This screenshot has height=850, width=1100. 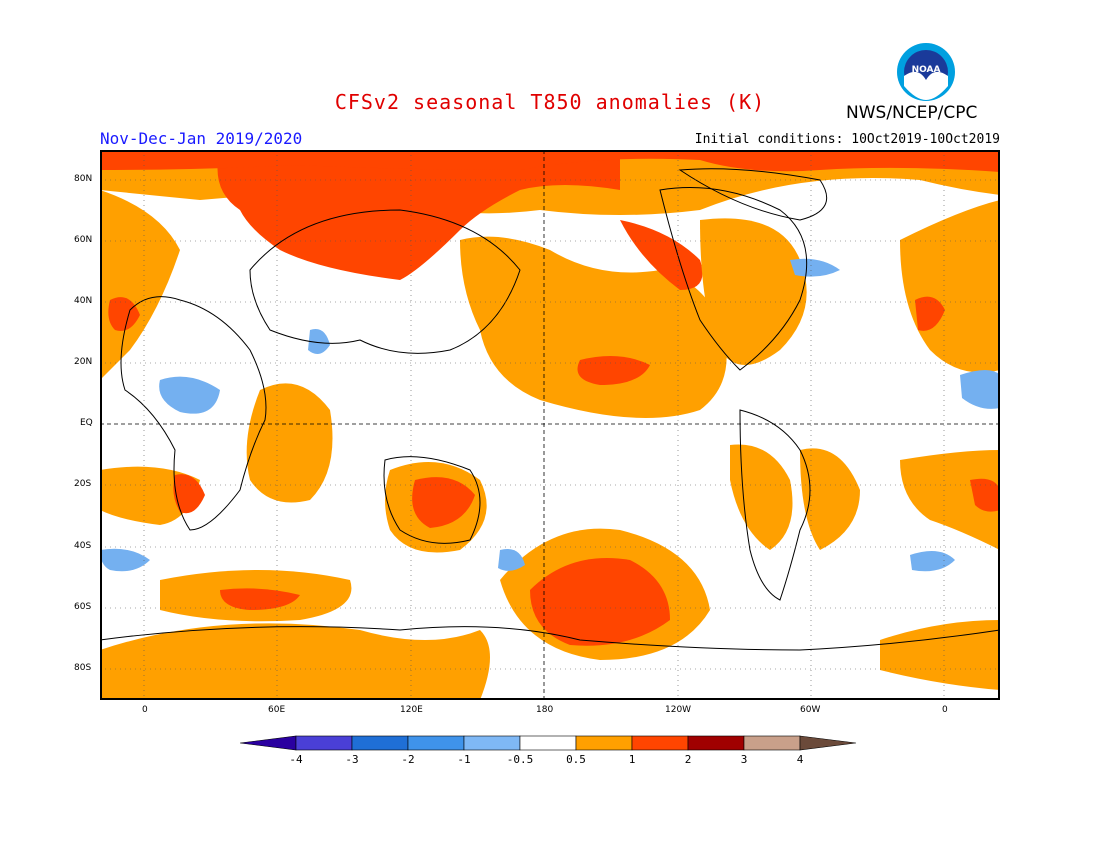 What do you see at coordinates (847, 139) in the screenshot?
I see `initial-conditions: Initial conditions: 10Oct2019-10Oct2019` at bounding box center [847, 139].